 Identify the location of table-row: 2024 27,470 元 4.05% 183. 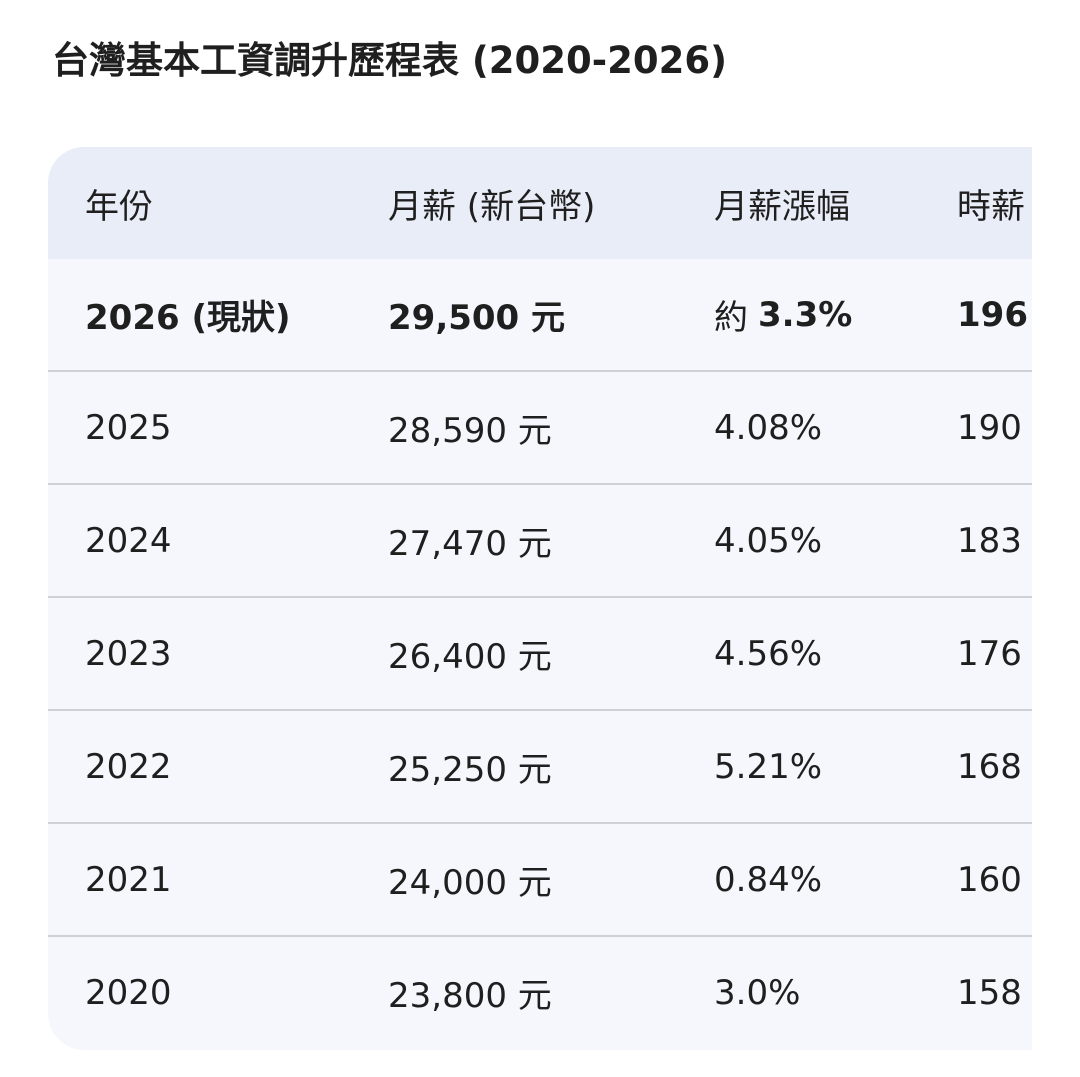
(540, 541).